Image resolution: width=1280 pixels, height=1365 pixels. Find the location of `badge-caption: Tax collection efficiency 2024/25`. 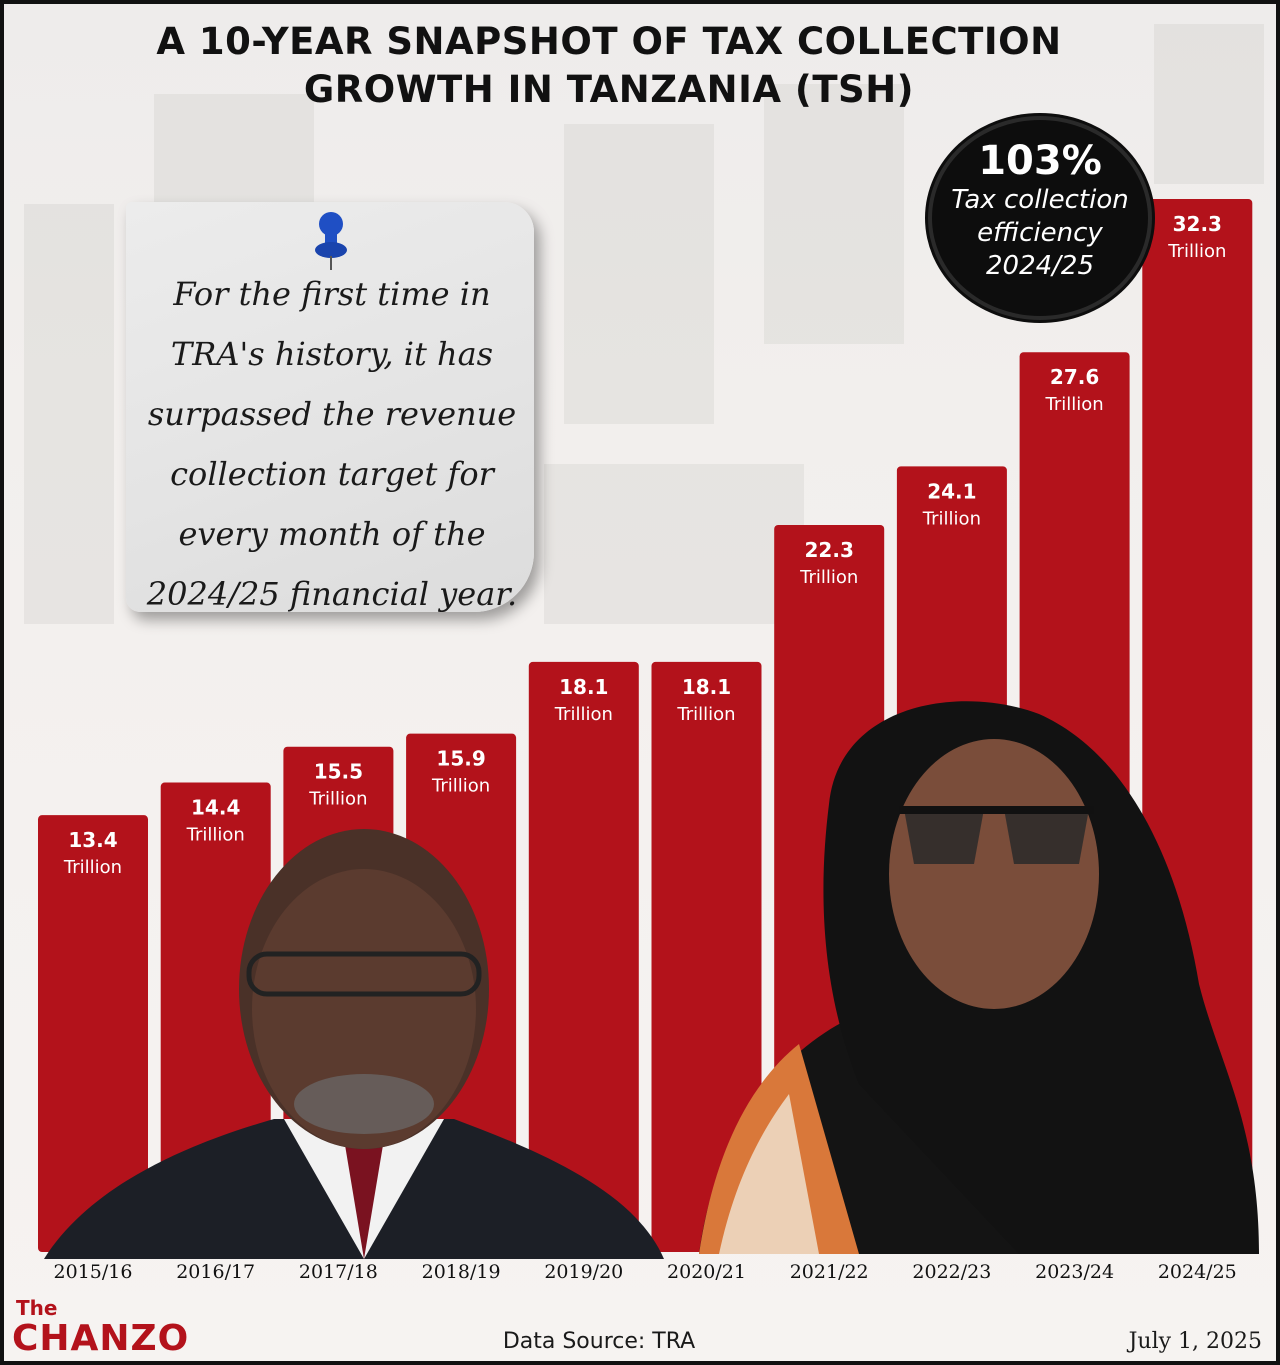

badge-caption: Tax collection efficiency 2024/25 is located at coordinates (1040, 233).